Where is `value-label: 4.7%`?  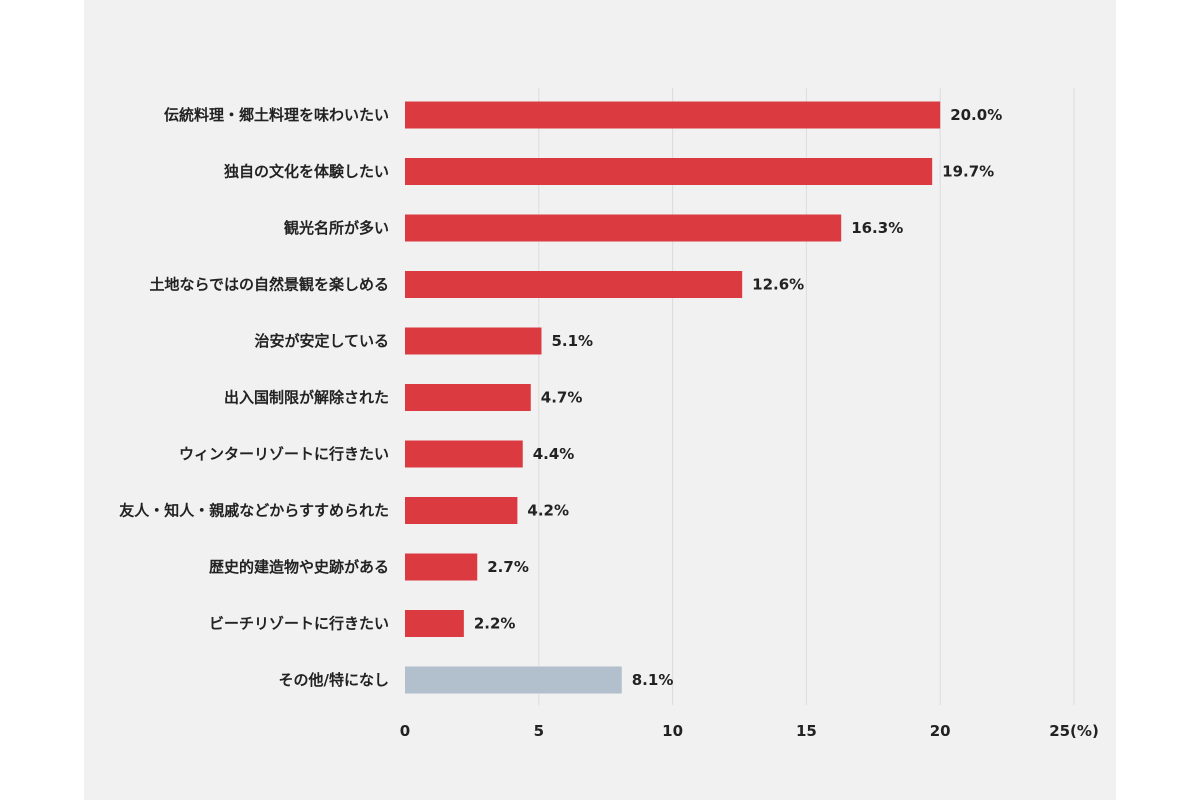 value-label: 4.7% is located at coordinates (562, 398).